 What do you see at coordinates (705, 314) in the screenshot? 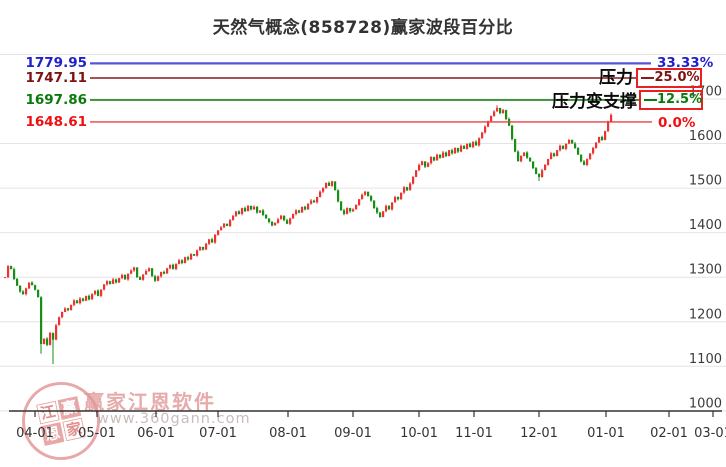
I see `y-axis-label: 1200` at bounding box center [705, 314].